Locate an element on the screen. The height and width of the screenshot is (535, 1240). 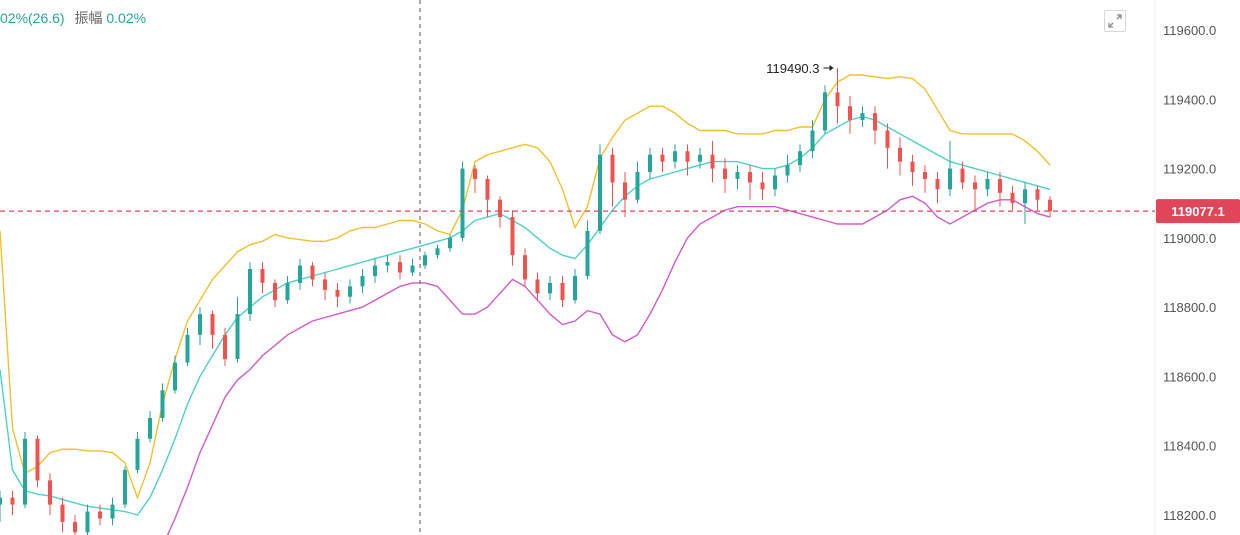
expand-icon is located at coordinates (1115, 21).